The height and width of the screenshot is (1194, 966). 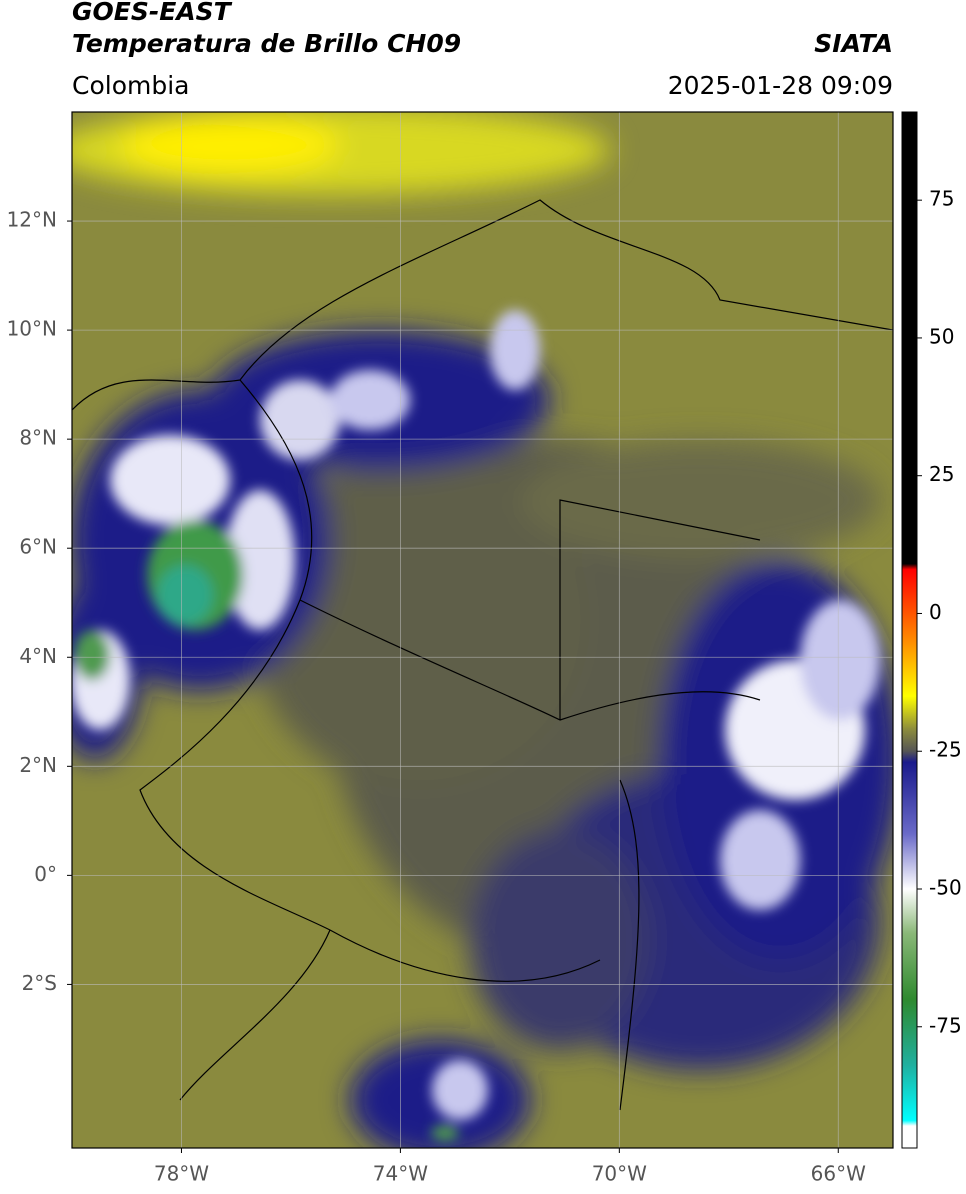 What do you see at coordinates (400, 1174) in the screenshot?
I see `x-tick-label: 74°W` at bounding box center [400, 1174].